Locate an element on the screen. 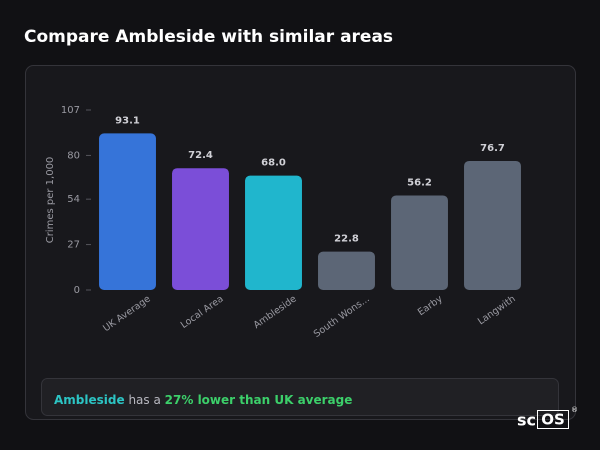  y-tick-label: 27 is located at coordinates (73, 245).